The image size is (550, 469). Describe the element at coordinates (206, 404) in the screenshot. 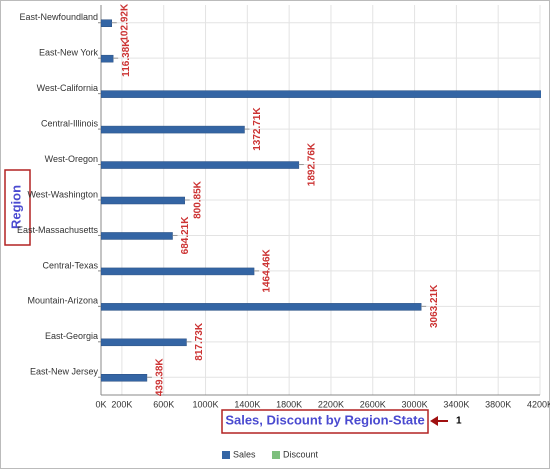

I see `x-tick-label: 1000K` at that location.